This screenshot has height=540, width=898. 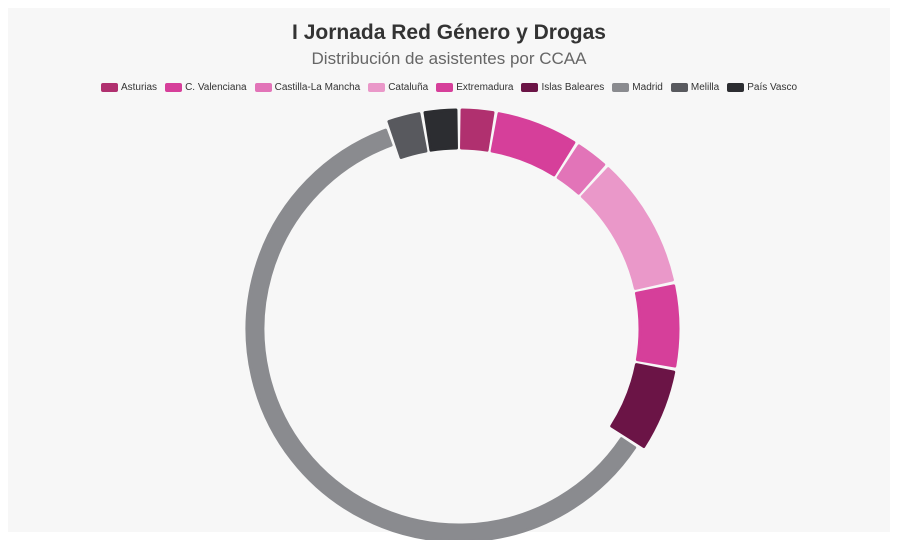 I want to click on chart-subtitle: Distribución de asistentes por CCAA, so click(x=449, y=58).